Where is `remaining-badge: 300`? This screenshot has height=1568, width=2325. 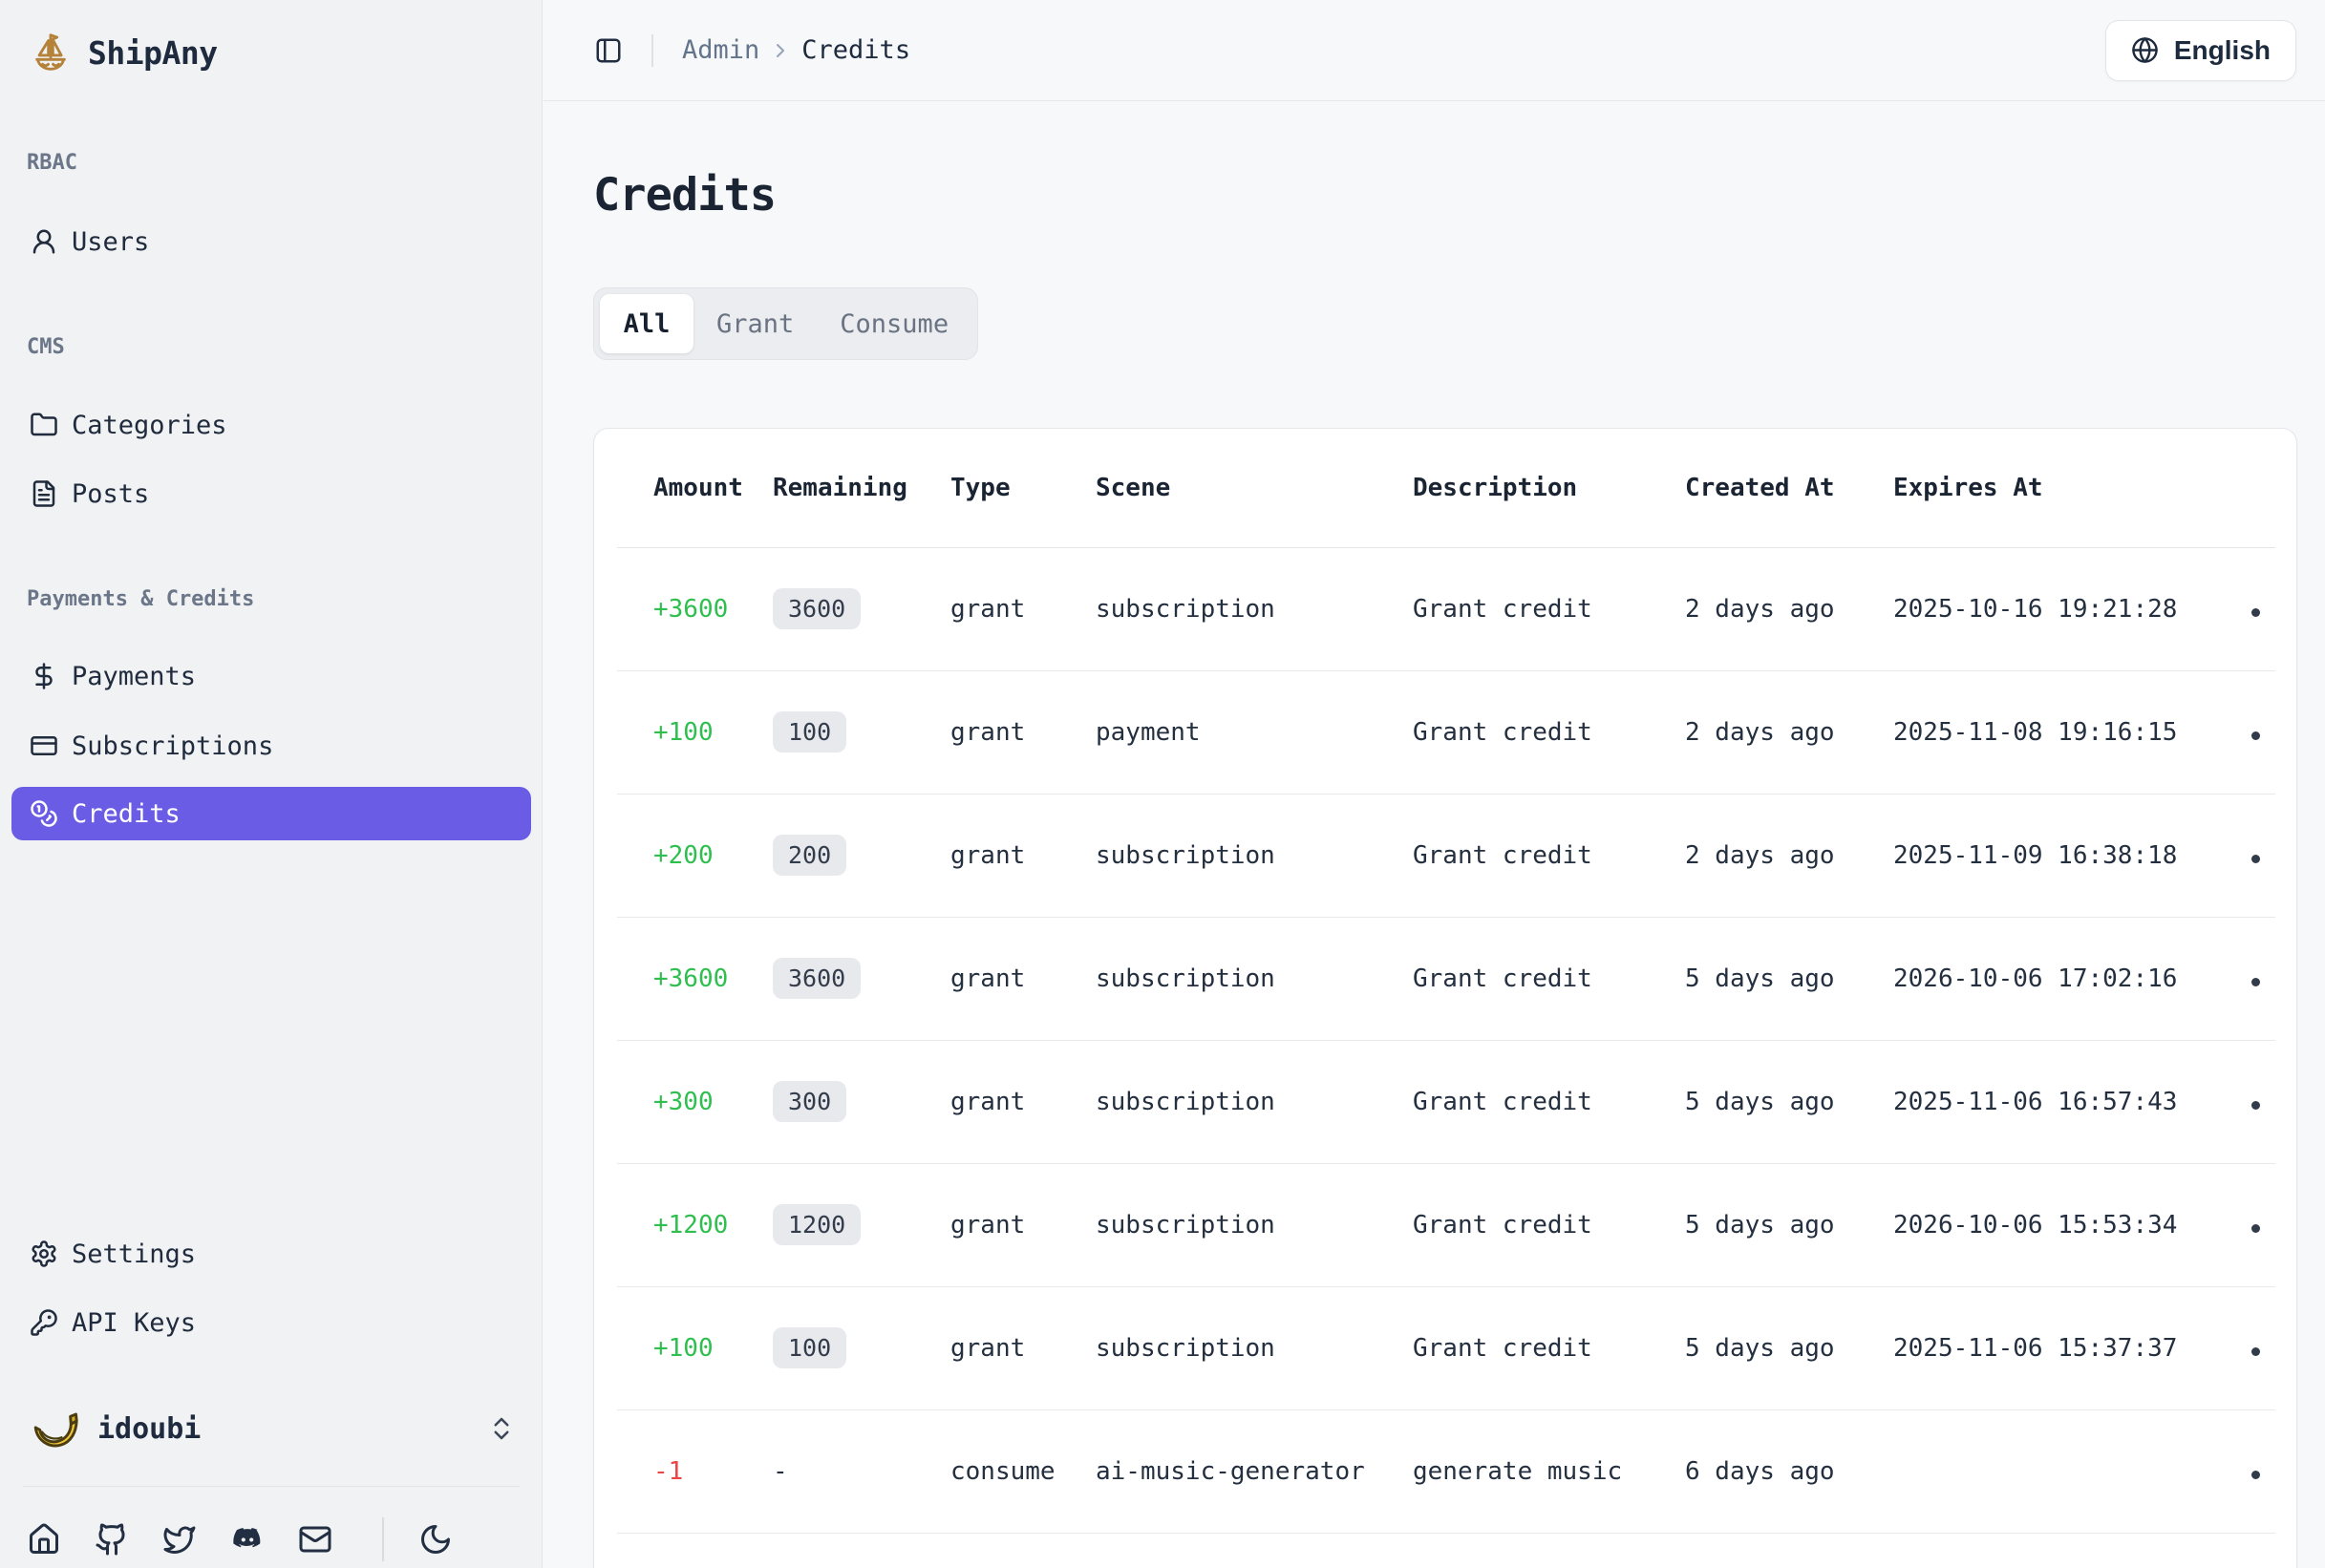
remaining-badge: 300 is located at coordinates (810, 1101).